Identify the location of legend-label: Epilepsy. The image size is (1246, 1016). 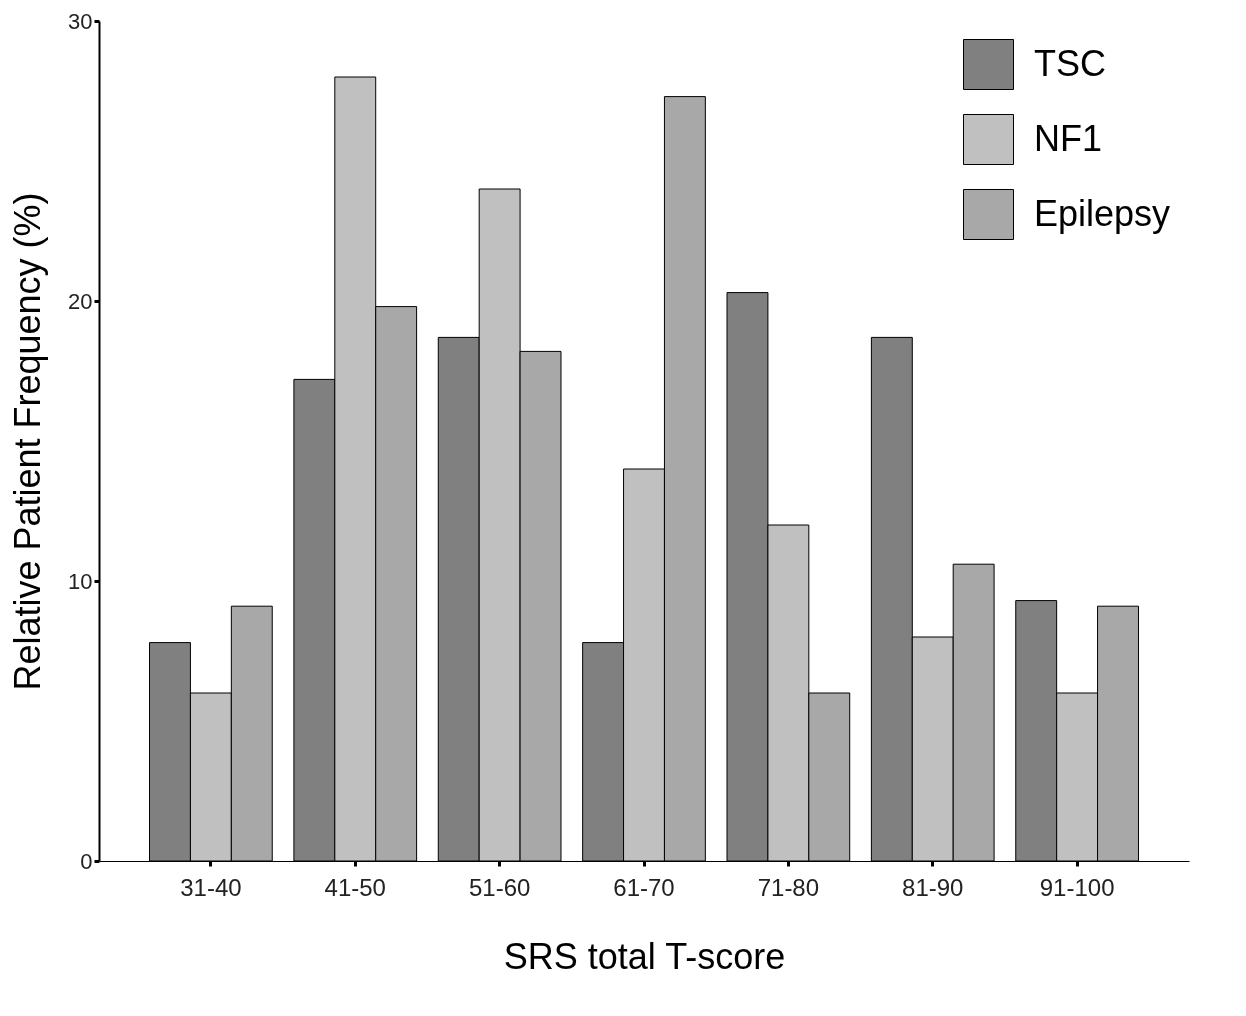
(1102, 213).